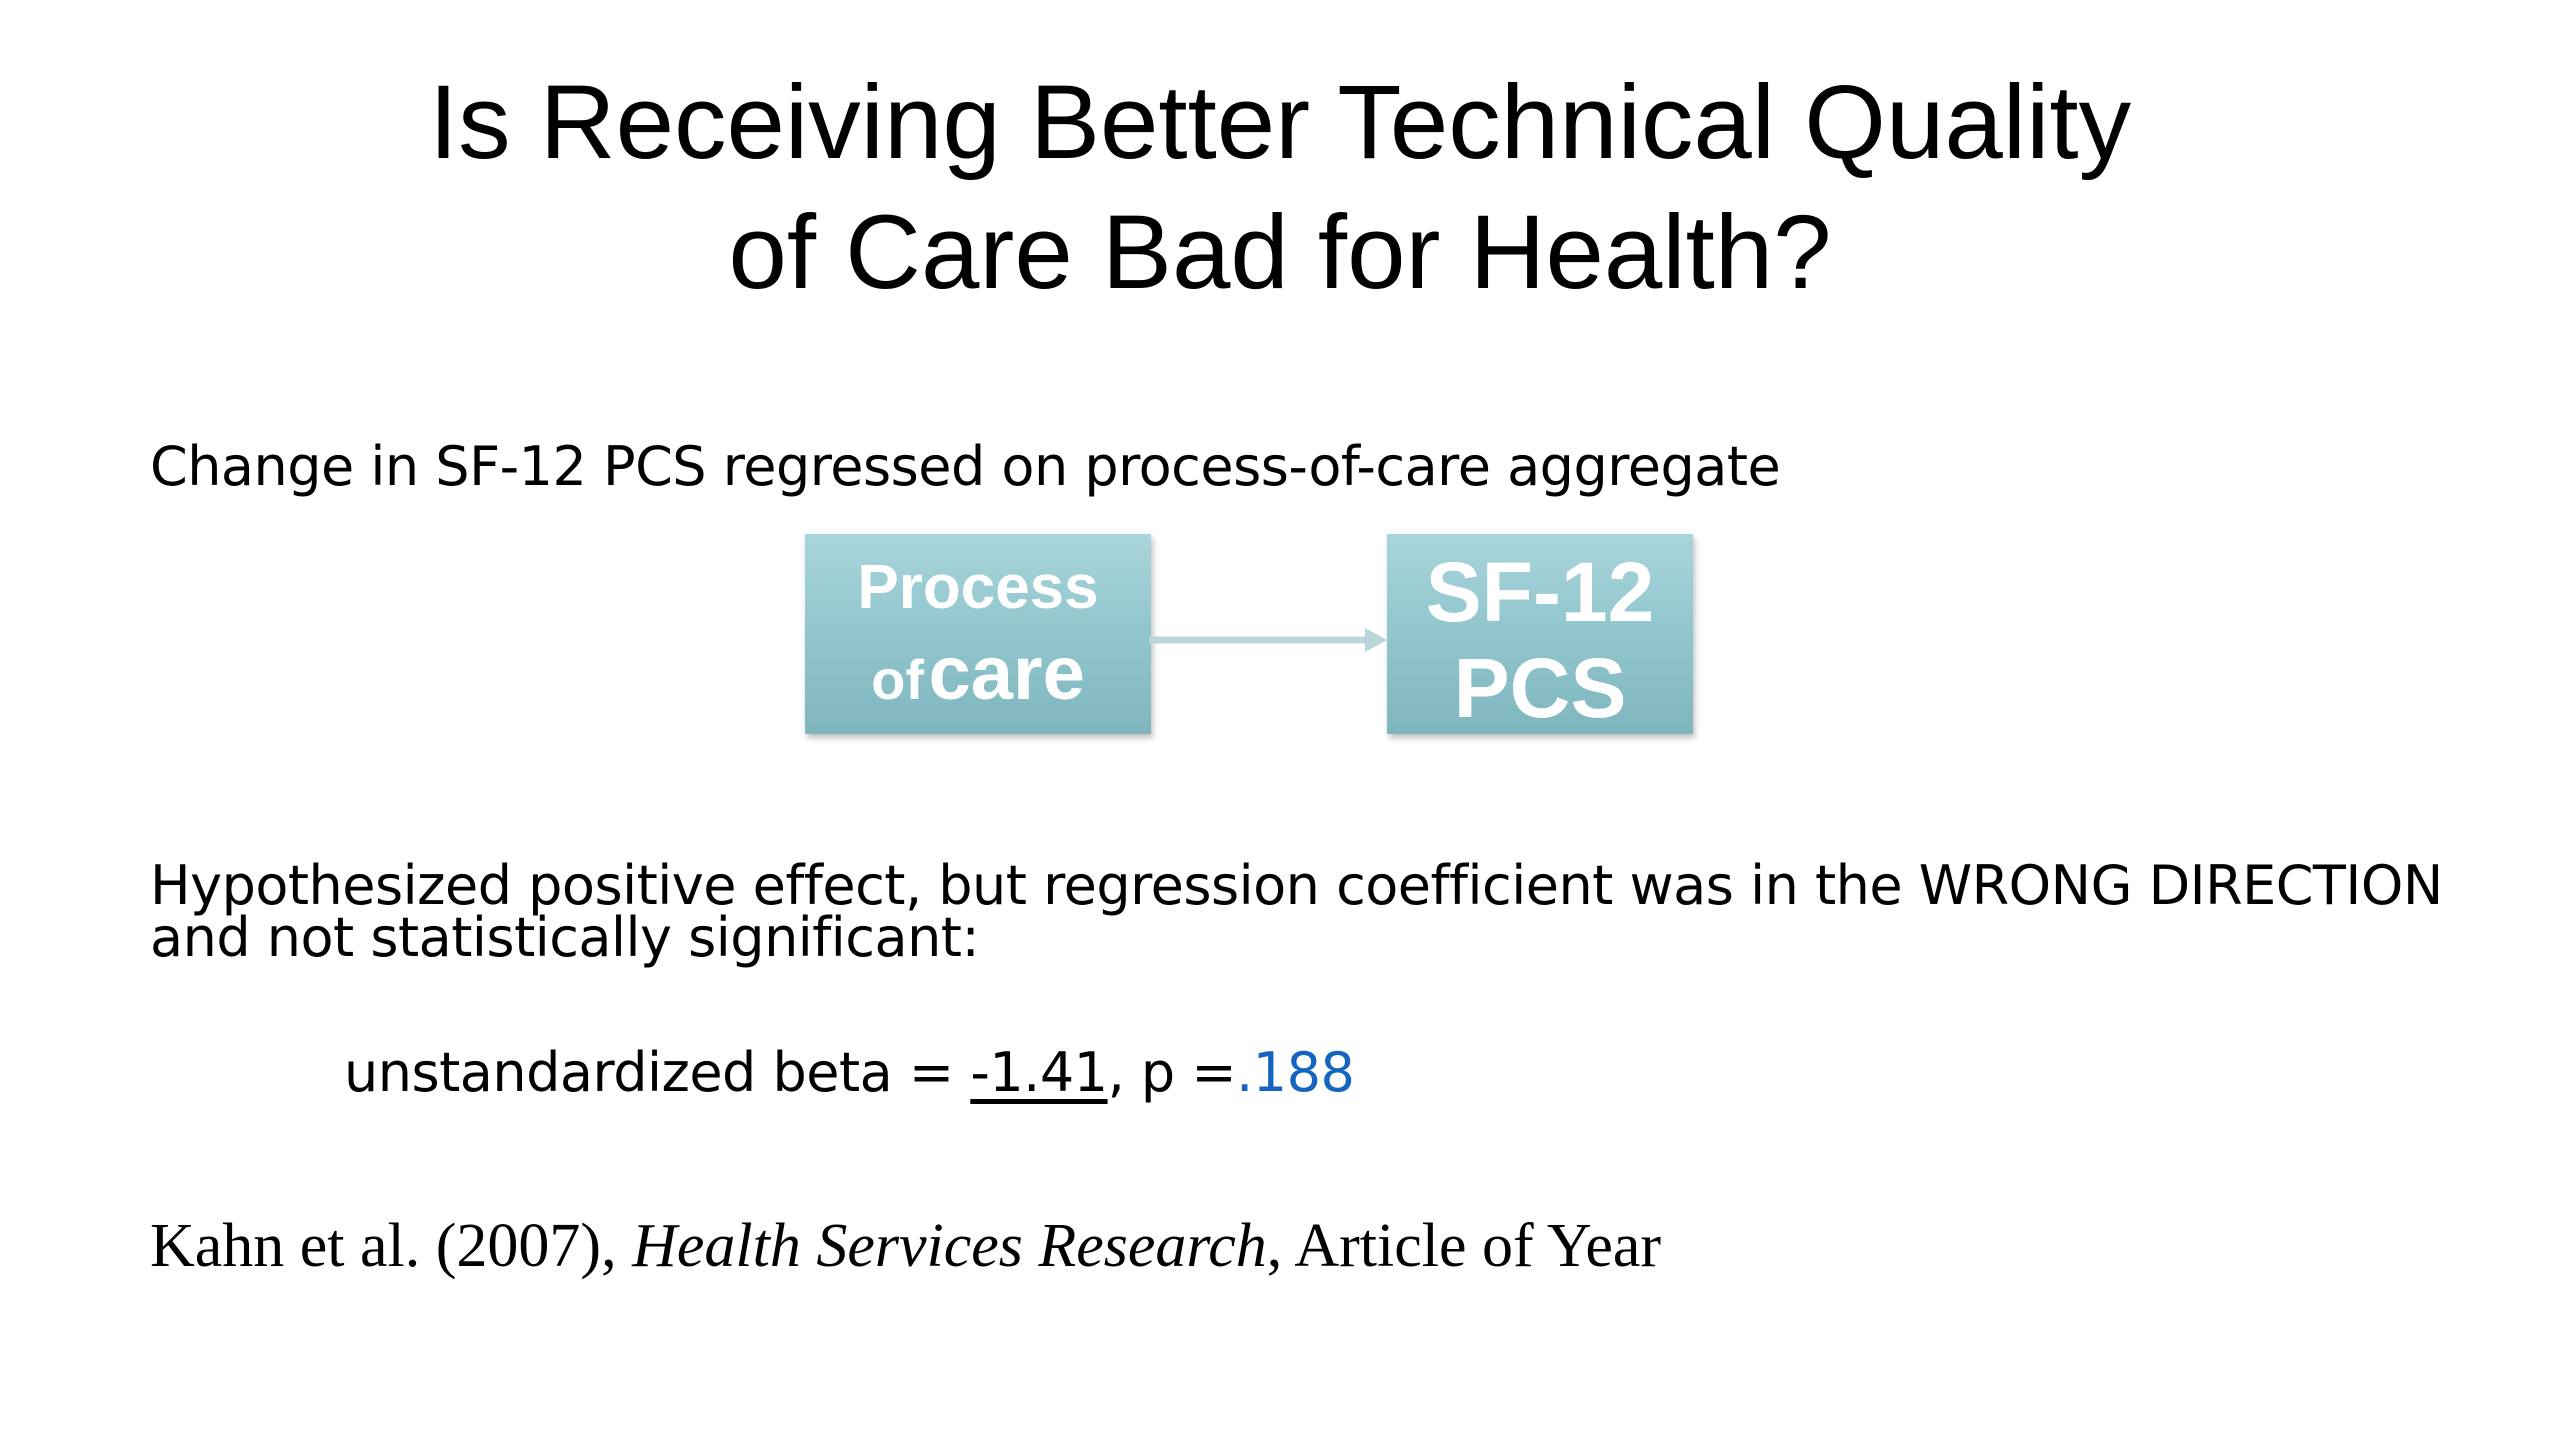  I want to click on citation-journal: Health Services Research, so click(949, 1246).